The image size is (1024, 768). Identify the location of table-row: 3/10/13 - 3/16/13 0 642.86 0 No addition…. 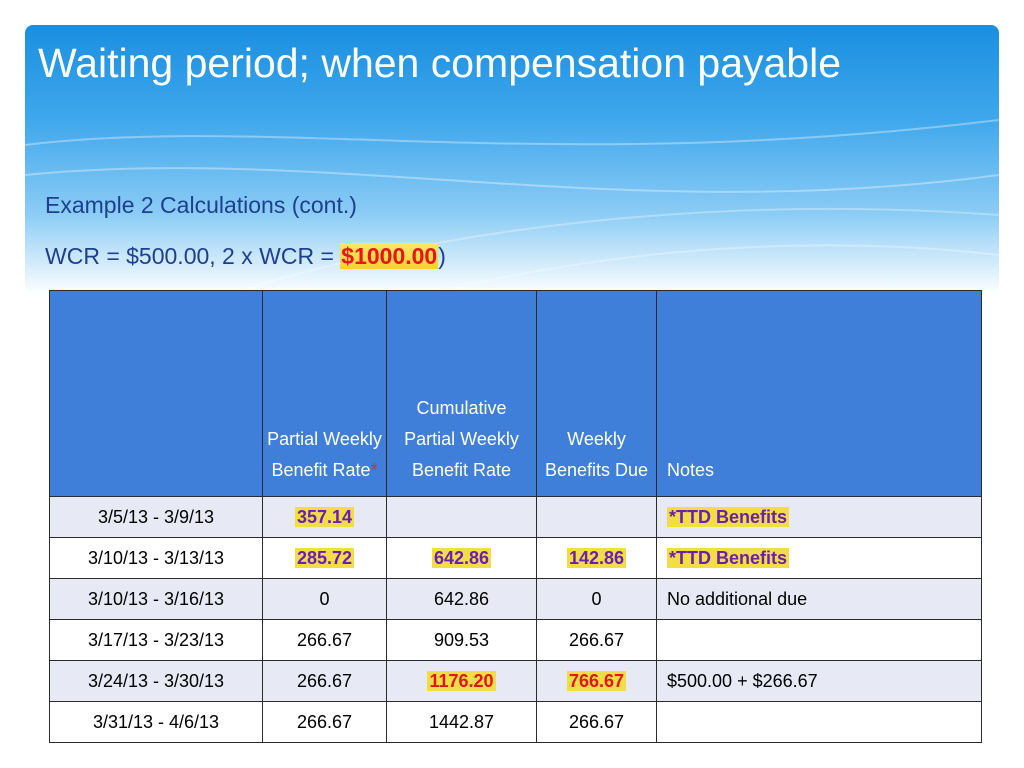
(515, 599).